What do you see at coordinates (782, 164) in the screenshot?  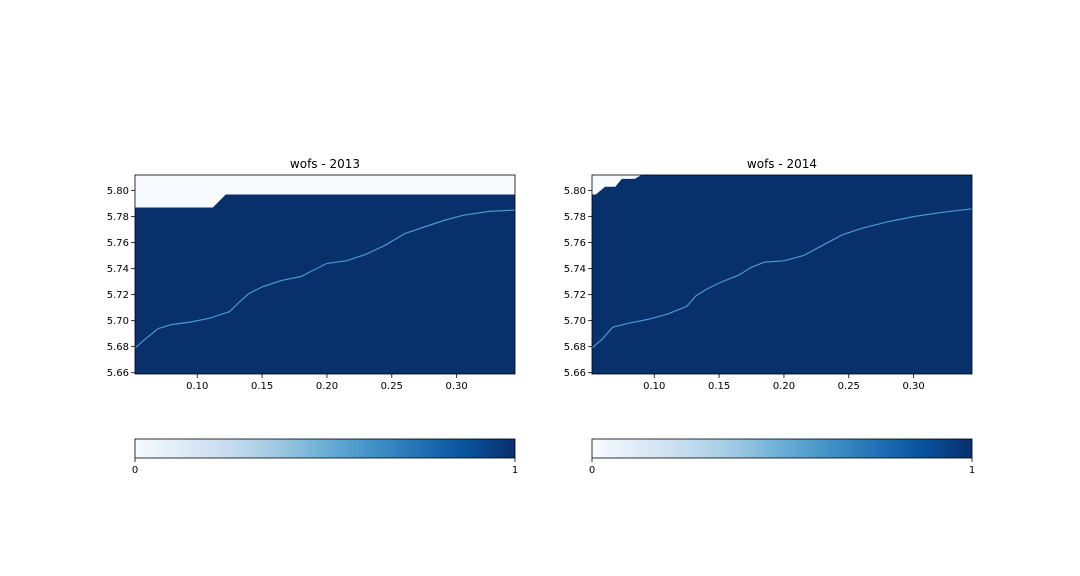 I see `panel-title: wofs - 2014` at bounding box center [782, 164].